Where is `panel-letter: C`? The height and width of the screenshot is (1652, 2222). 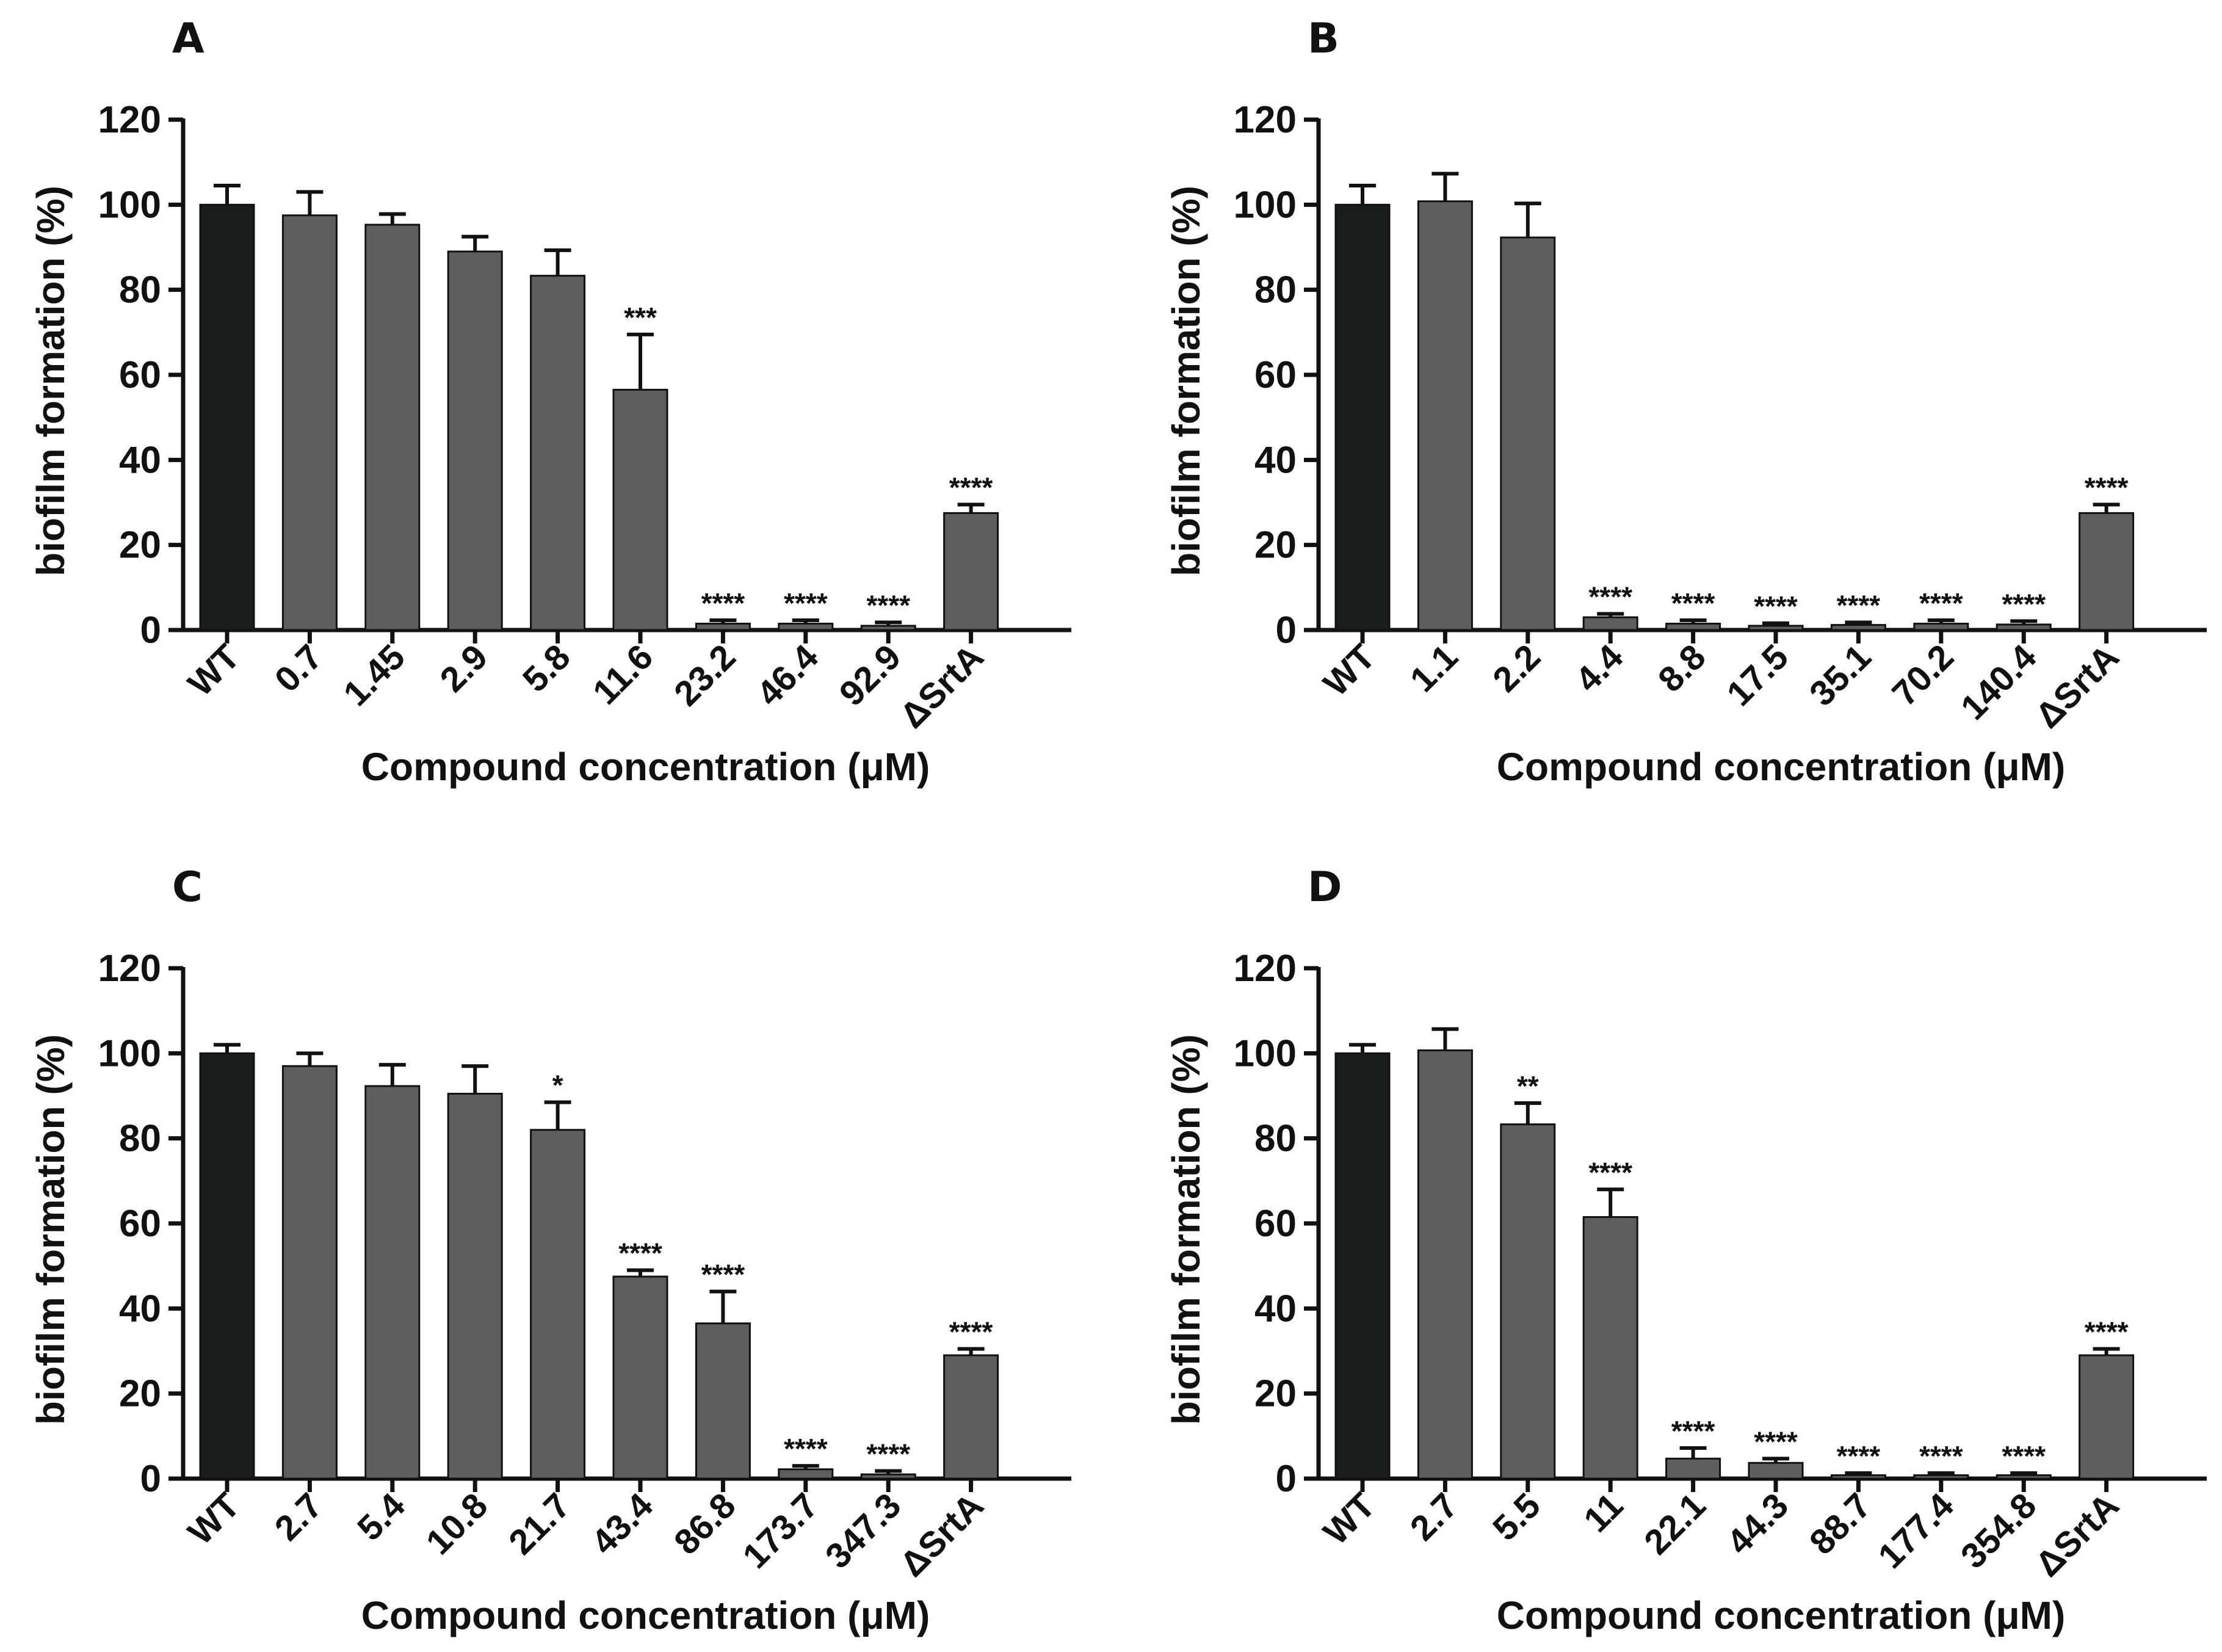 panel-letter: C is located at coordinates (187, 887).